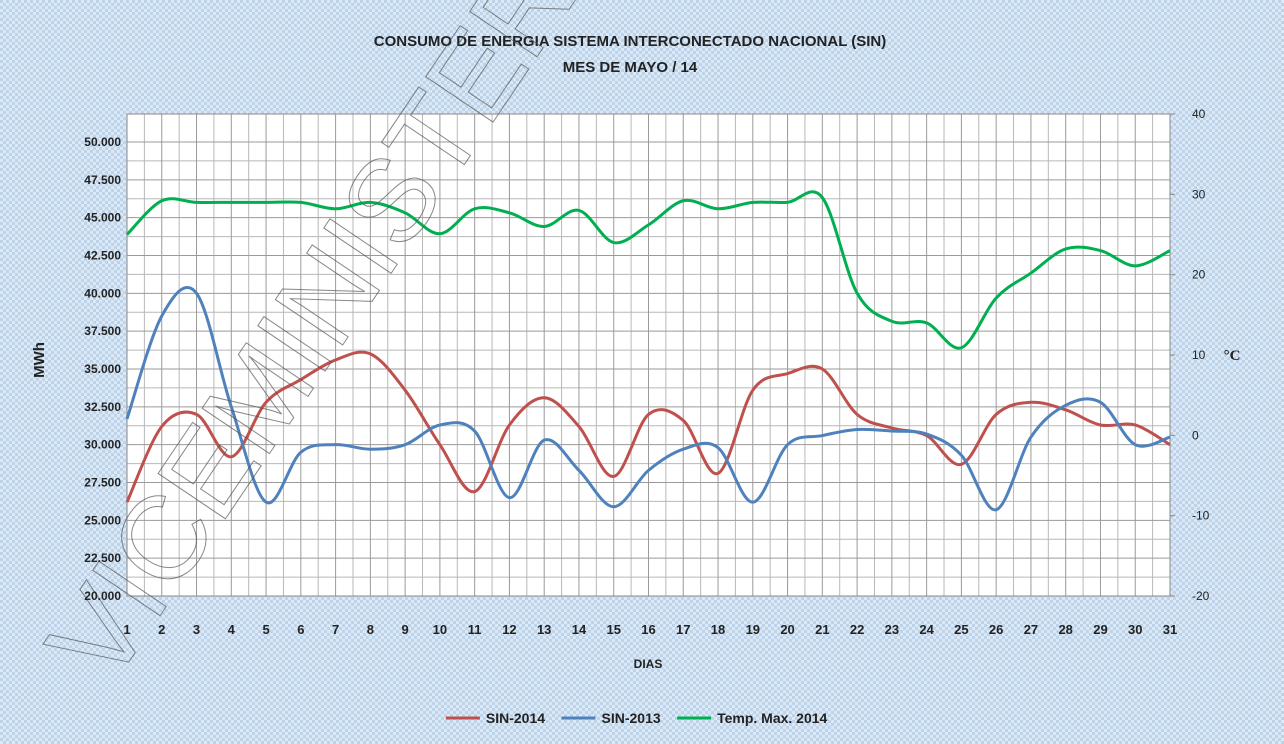 This screenshot has height=744, width=1284. I want to click on x-axis-label: DIAS, so click(648, 664).